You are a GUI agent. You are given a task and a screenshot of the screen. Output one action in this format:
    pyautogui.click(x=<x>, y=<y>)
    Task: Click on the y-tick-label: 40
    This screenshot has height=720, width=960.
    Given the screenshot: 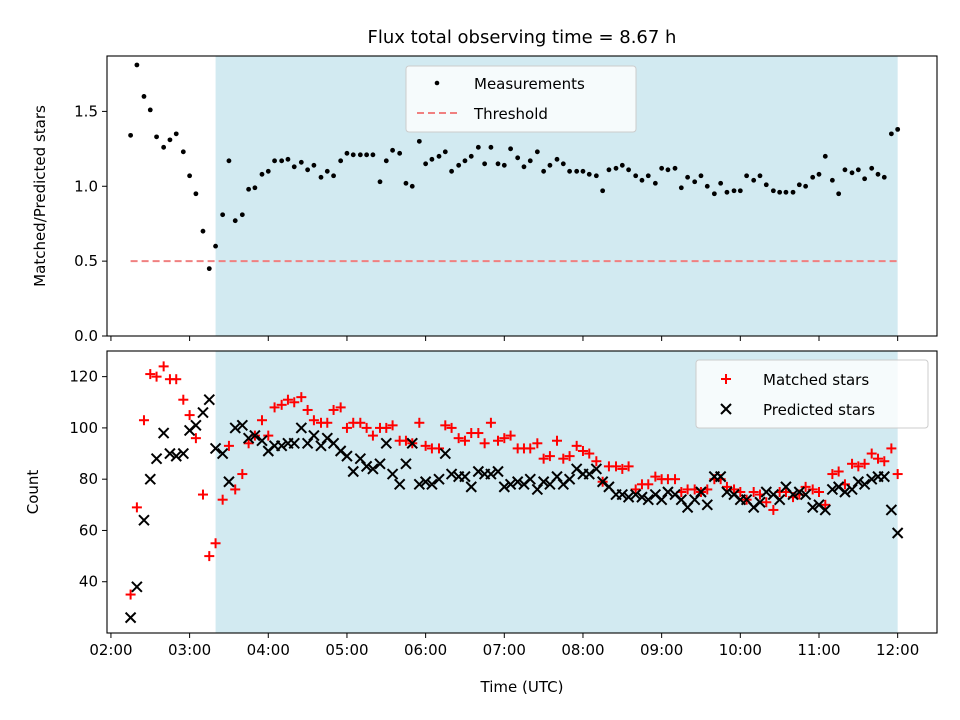 What is the action you would take?
    pyautogui.click(x=88, y=582)
    